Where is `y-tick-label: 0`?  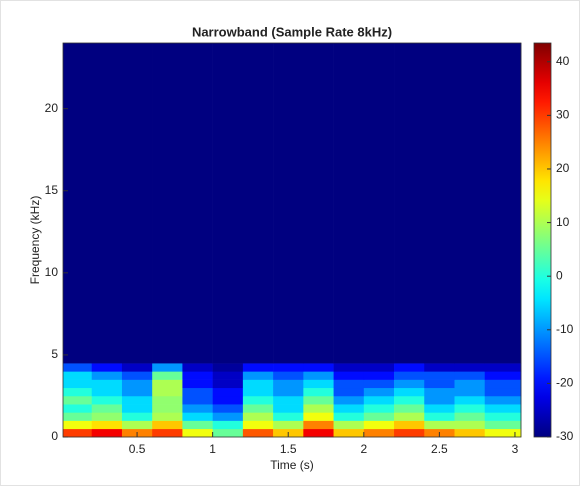
y-tick-label: 0 is located at coordinates (54, 436).